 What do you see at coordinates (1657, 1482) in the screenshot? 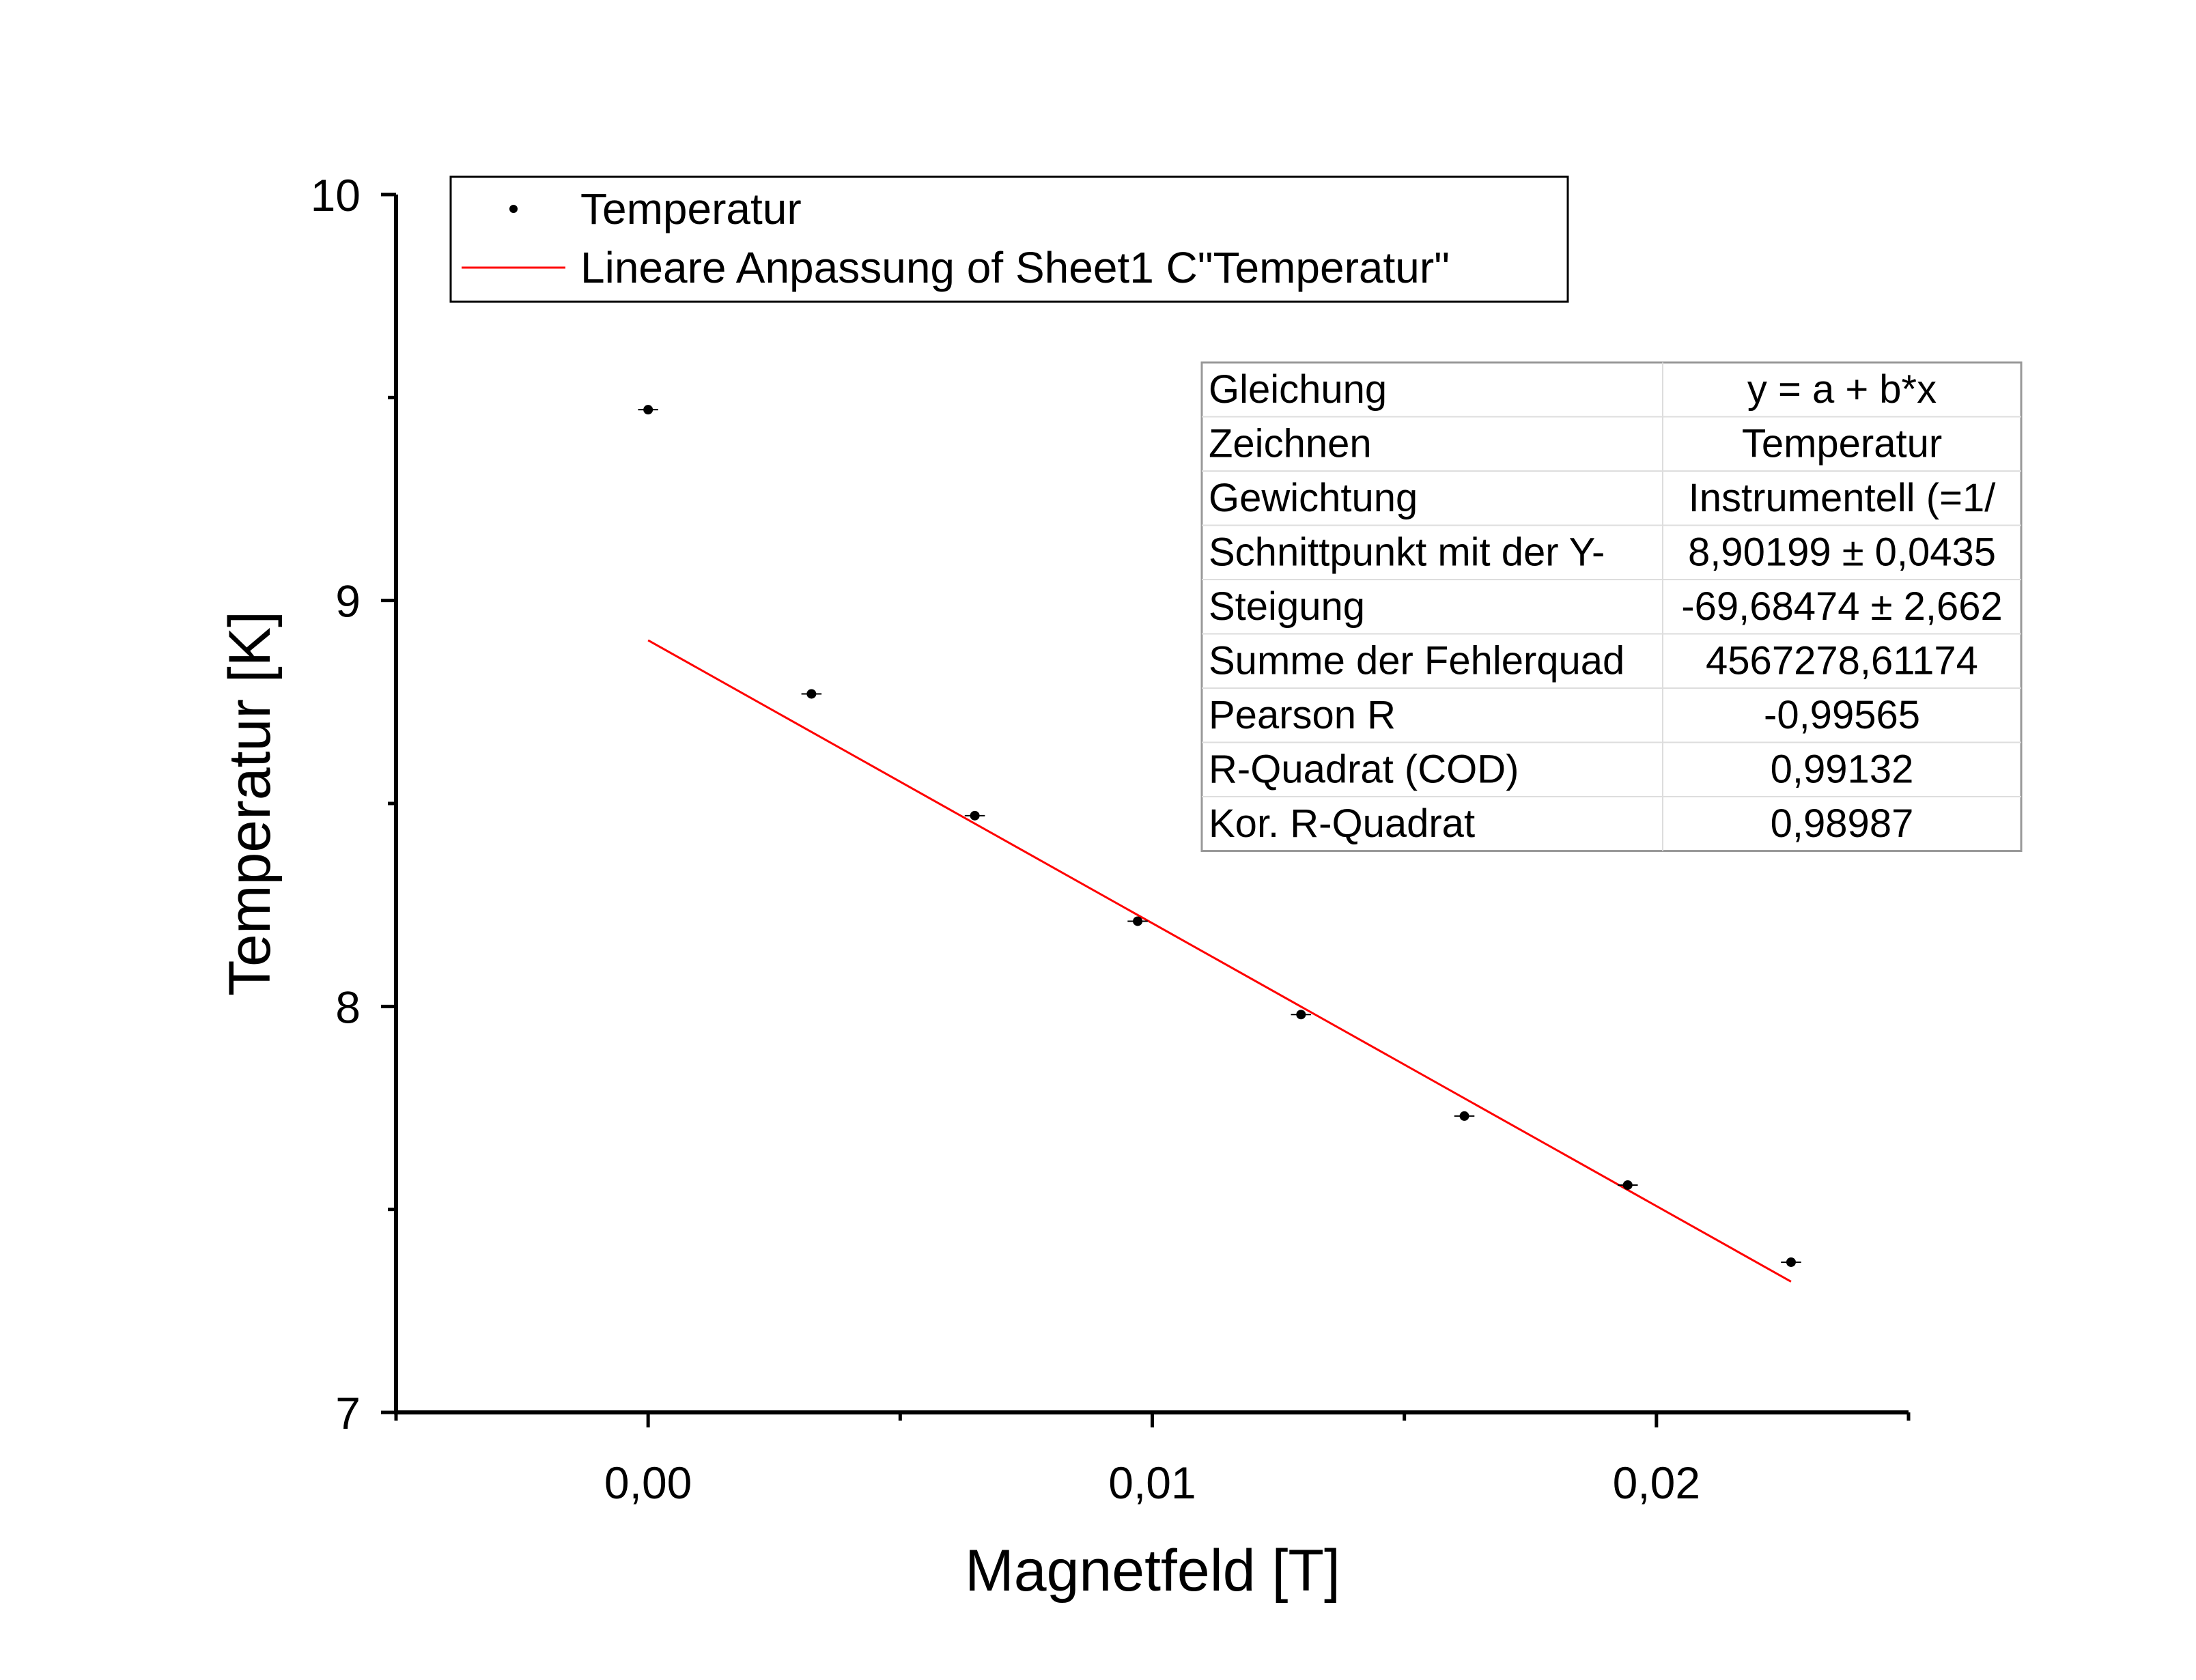
I see `x-tick-label: 0,02` at bounding box center [1657, 1482].